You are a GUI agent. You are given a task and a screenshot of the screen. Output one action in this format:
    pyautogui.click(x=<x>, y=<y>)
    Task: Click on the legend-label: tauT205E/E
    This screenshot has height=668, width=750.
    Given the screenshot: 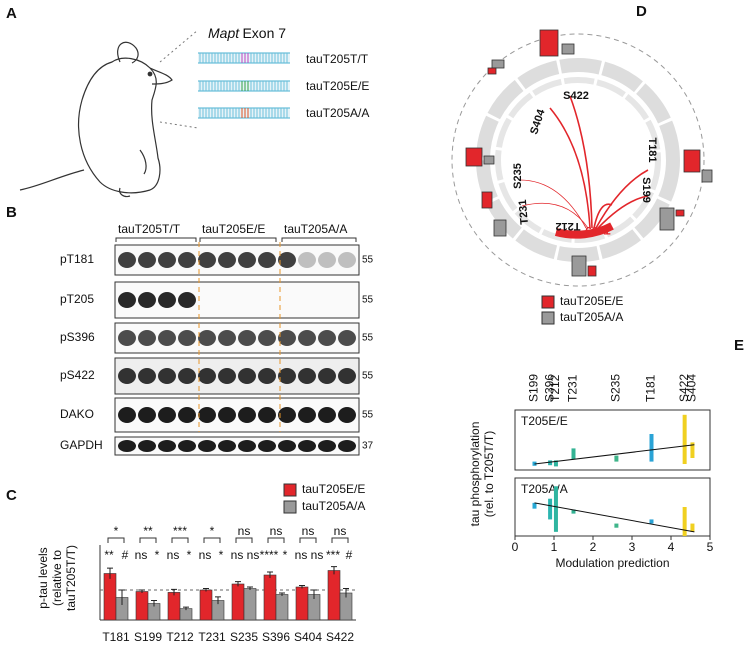 What is the action you would take?
    pyautogui.click(x=333, y=489)
    